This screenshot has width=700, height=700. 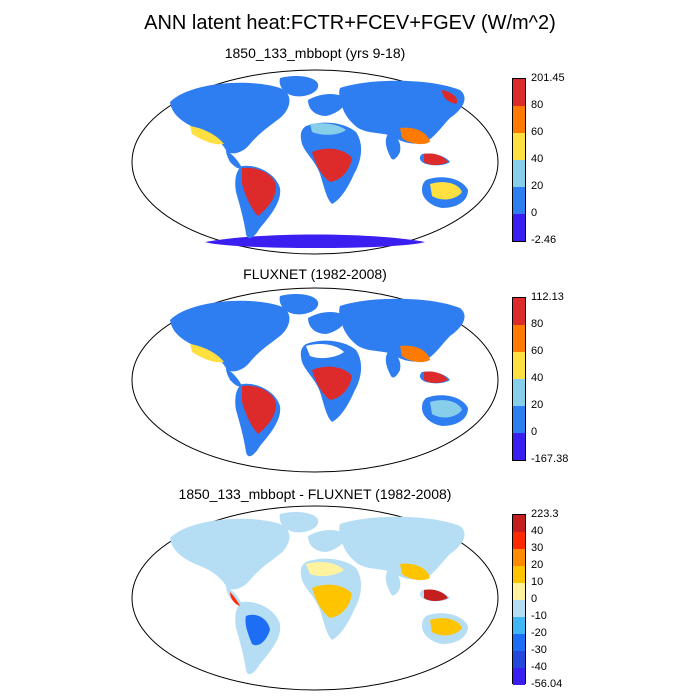 I want to click on cb3-label-1: 40, so click(x=537, y=531).